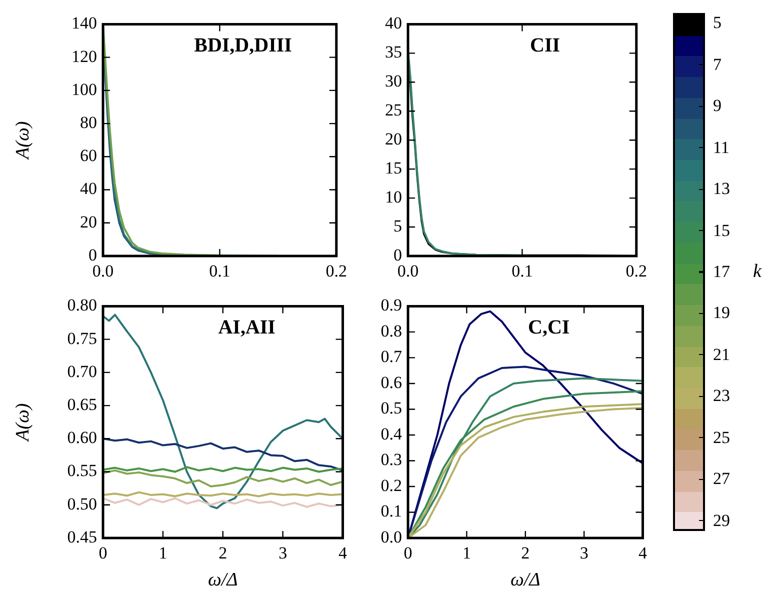  What do you see at coordinates (88, 122) in the screenshot?
I see `y-tick-label: 80` at bounding box center [88, 122].